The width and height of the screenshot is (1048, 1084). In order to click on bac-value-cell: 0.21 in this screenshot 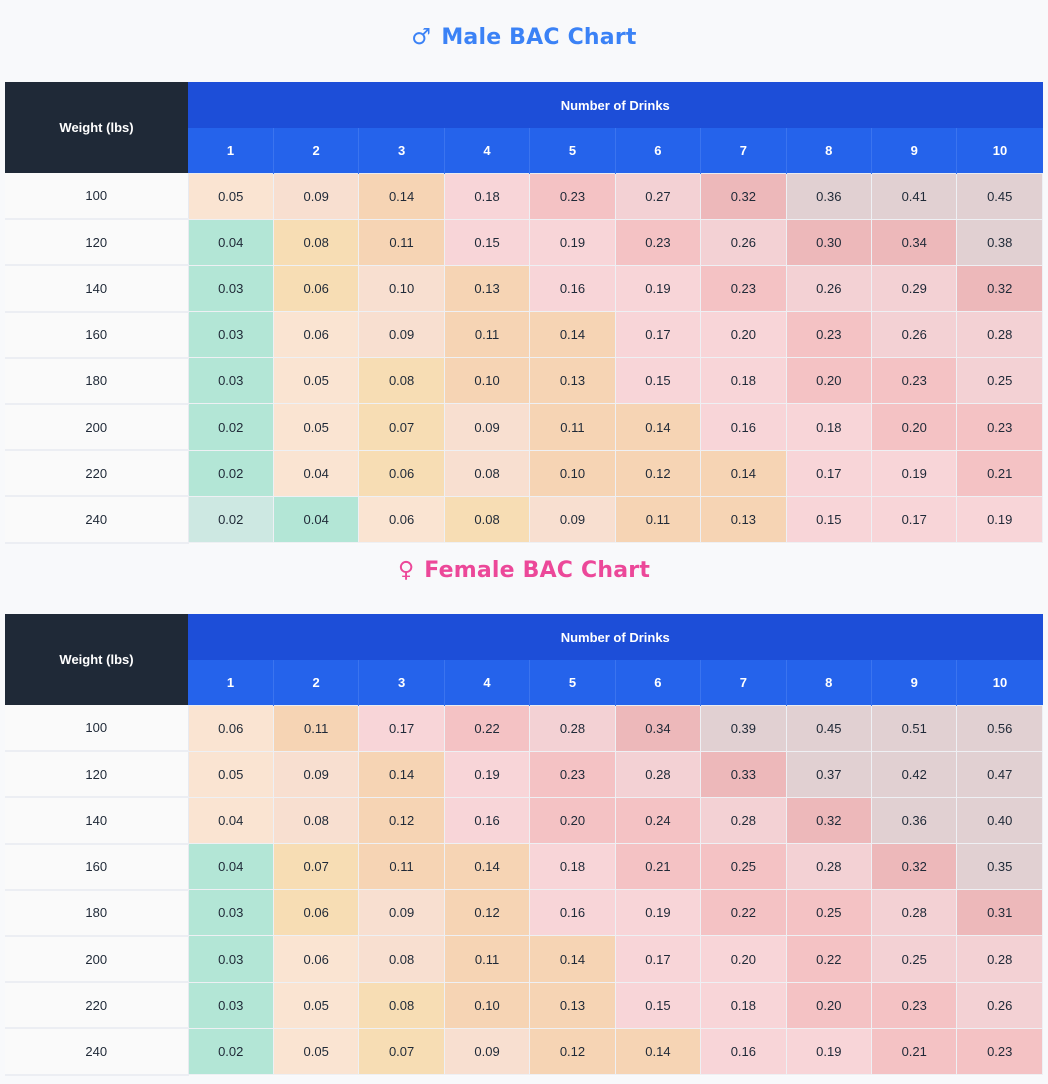, I will do `click(914, 1051)`.